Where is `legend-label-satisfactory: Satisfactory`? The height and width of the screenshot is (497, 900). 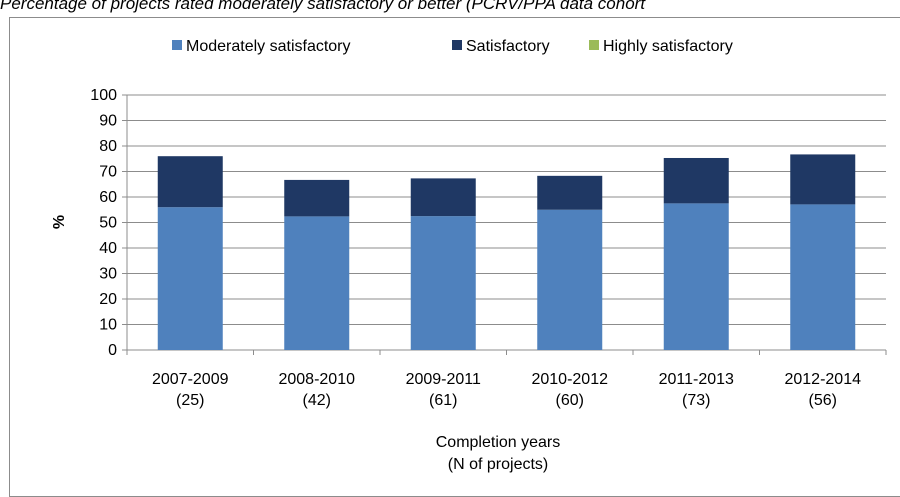
legend-label-satisfactory: Satisfactory is located at coordinates (508, 46).